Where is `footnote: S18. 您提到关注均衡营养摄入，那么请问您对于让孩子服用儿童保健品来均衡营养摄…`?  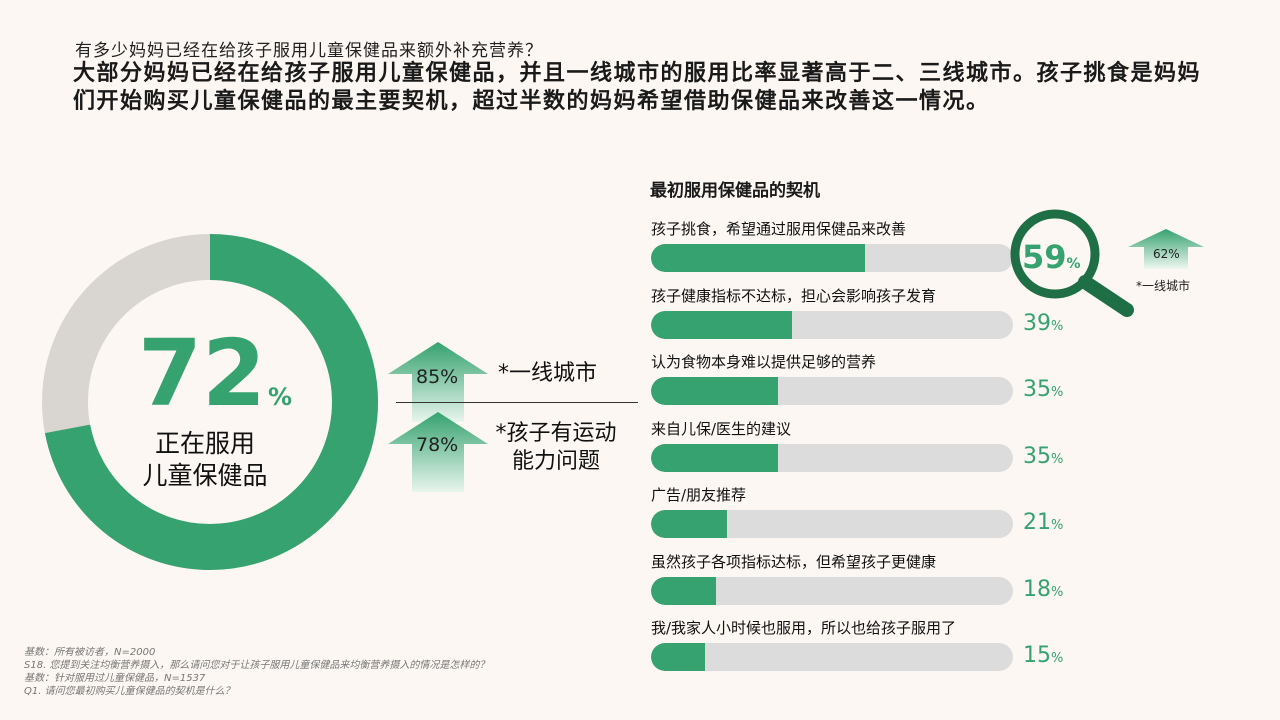 footnote: S18. 您提到关注均衡营养摄入，那么请问您对于让孩子服用儿童保健品来均衡营养摄… is located at coordinates (257, 665).